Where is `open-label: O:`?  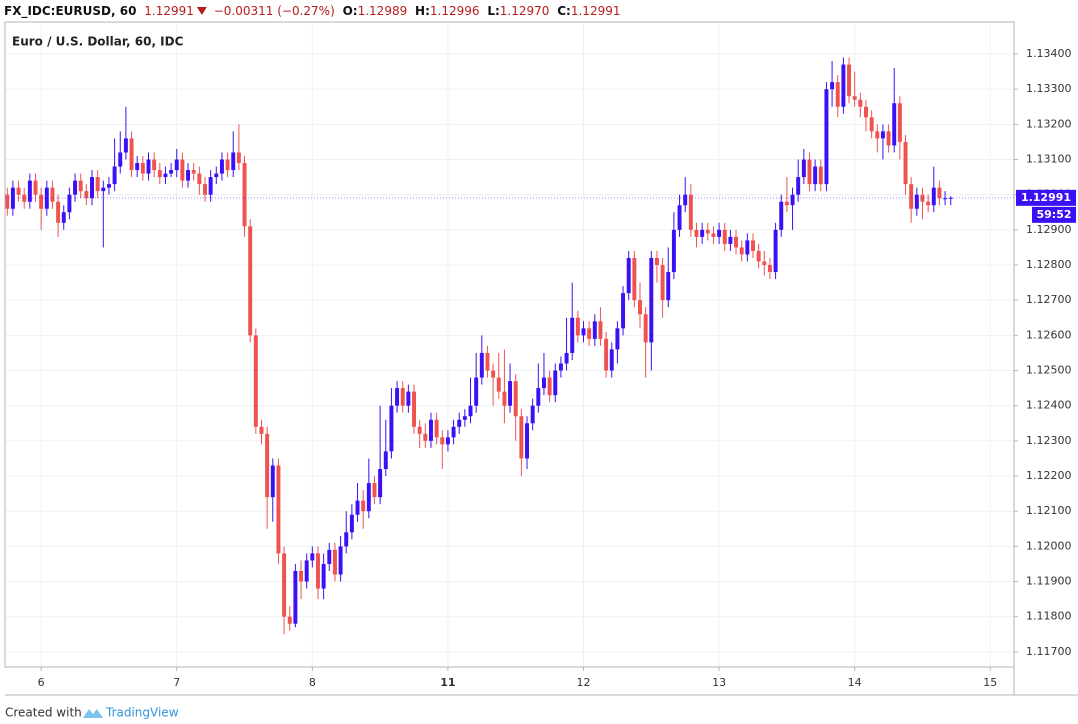 open-label: O: is located at coordinates (350, 11).